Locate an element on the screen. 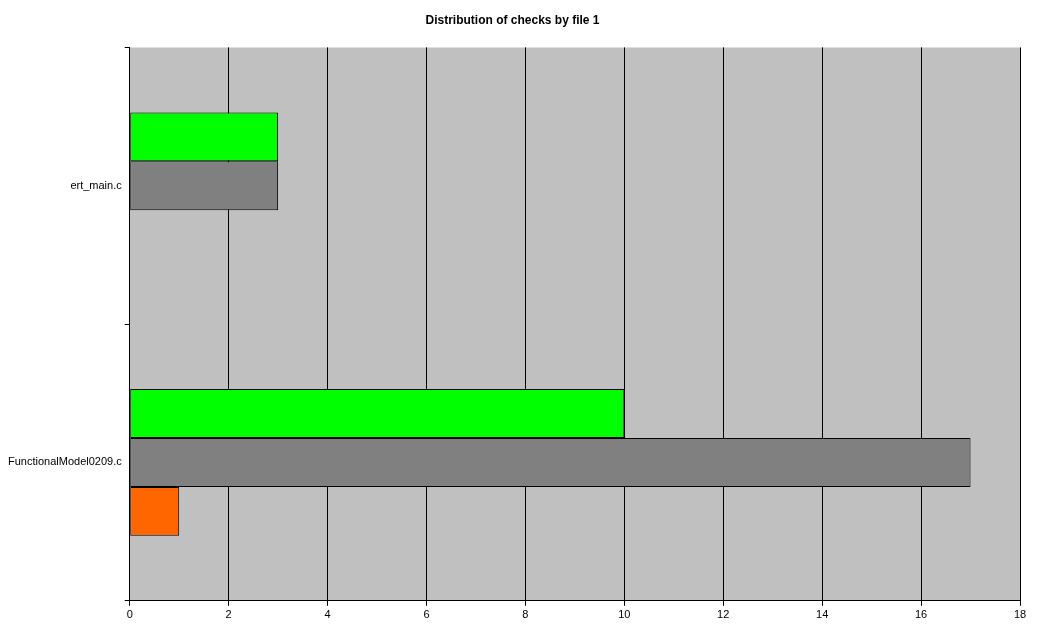  y-tick-label: ert_main.c is located at coordinates (96, 184).